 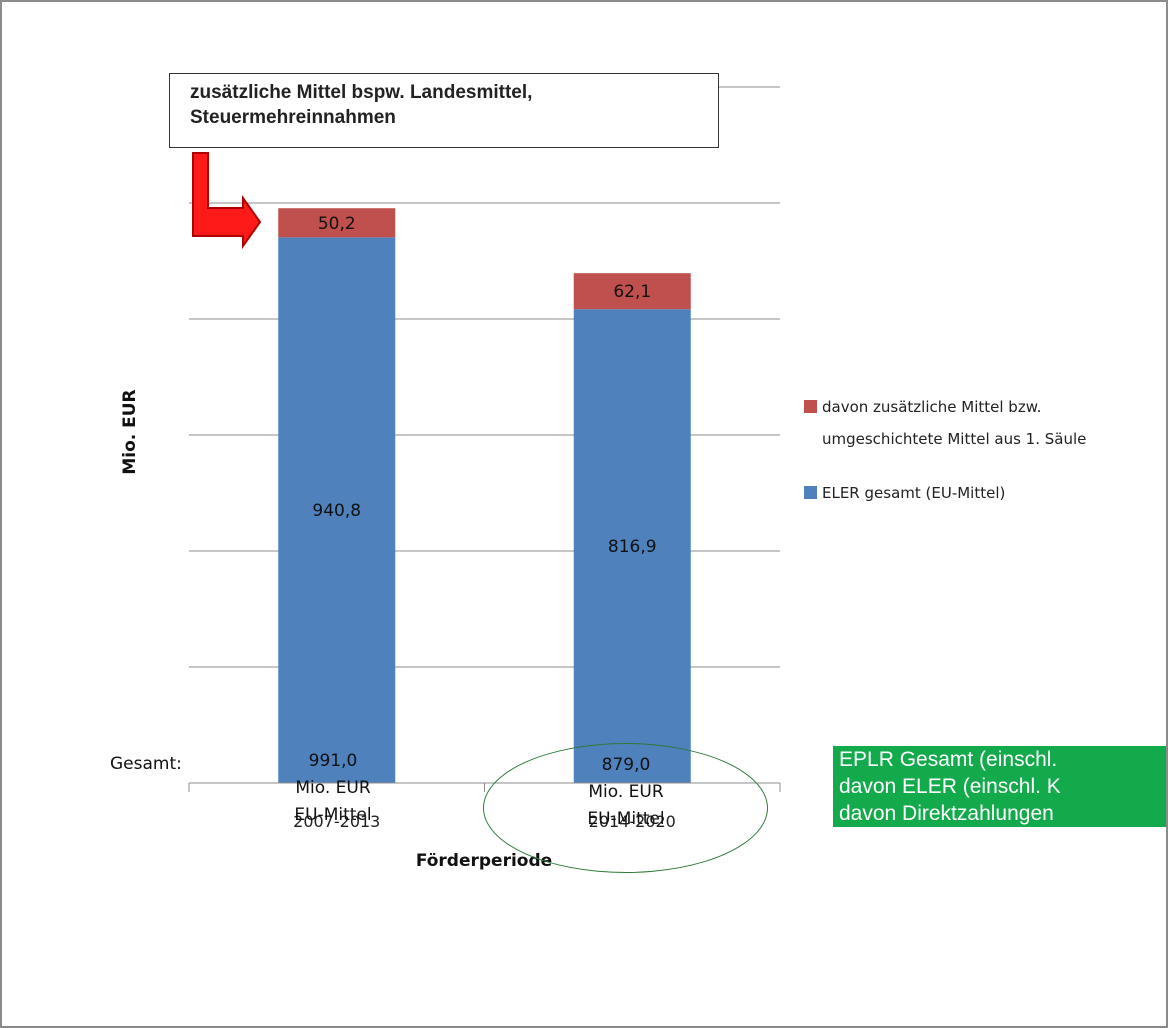 What do you see at coordinates (361, 92) in the screenshot?
I see `callout-line-1: zusätzliche Mittel bspw. Landesmittel,` at bounding box center [361, 92].